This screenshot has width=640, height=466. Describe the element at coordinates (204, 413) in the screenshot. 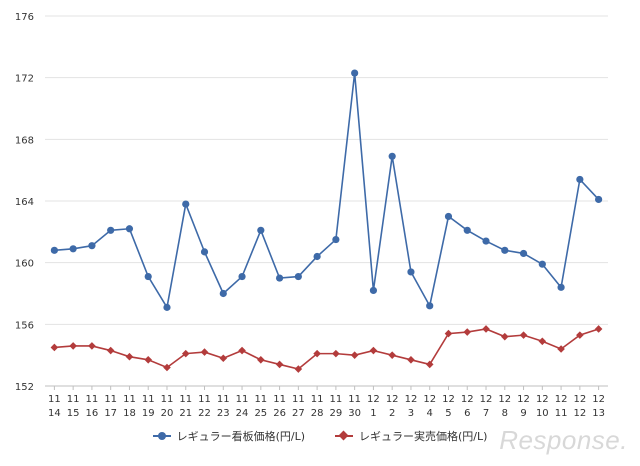

I see `x-tick-label-day: 22` at that location.